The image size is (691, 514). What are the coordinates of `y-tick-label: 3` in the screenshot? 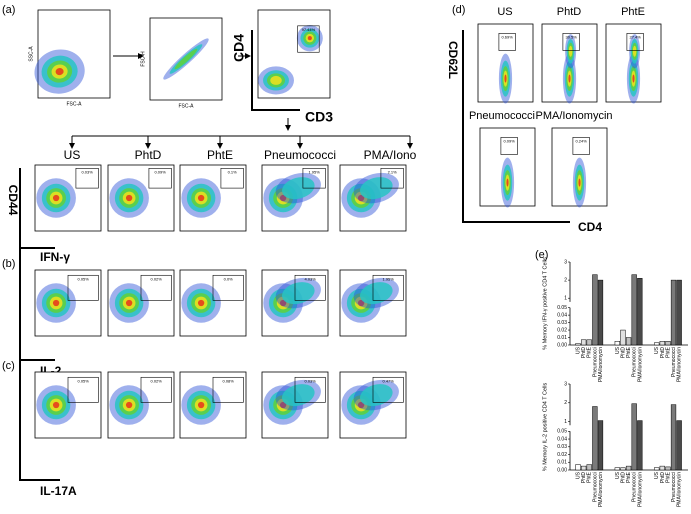 It's located at (565, 262).